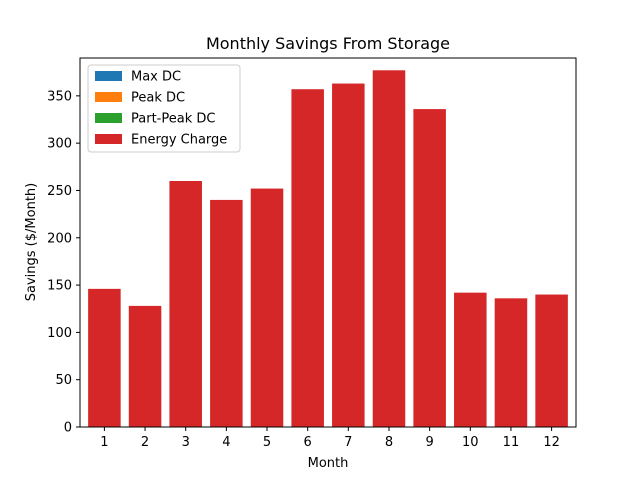 The width and height of the screenshot is (640, 480). What do you see at coordinates (179, 140) in the screenshot?
I see `legend-label: Energy Charge` at bounding box center [179, 140].